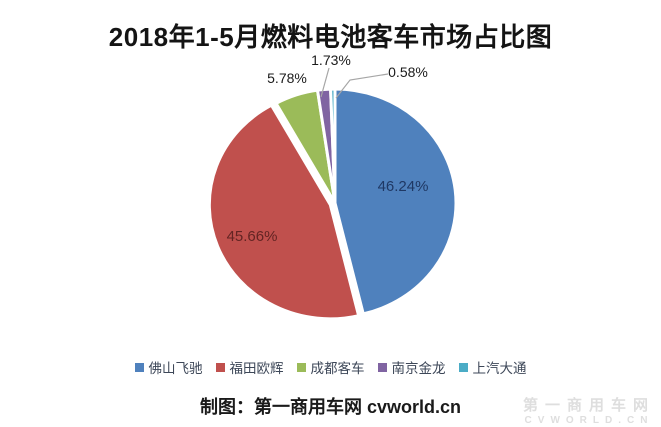 Image resolution: width=661 pixels, height=427 pixels. I want to click on legend-label: 上汽大通, so click(499, 368).